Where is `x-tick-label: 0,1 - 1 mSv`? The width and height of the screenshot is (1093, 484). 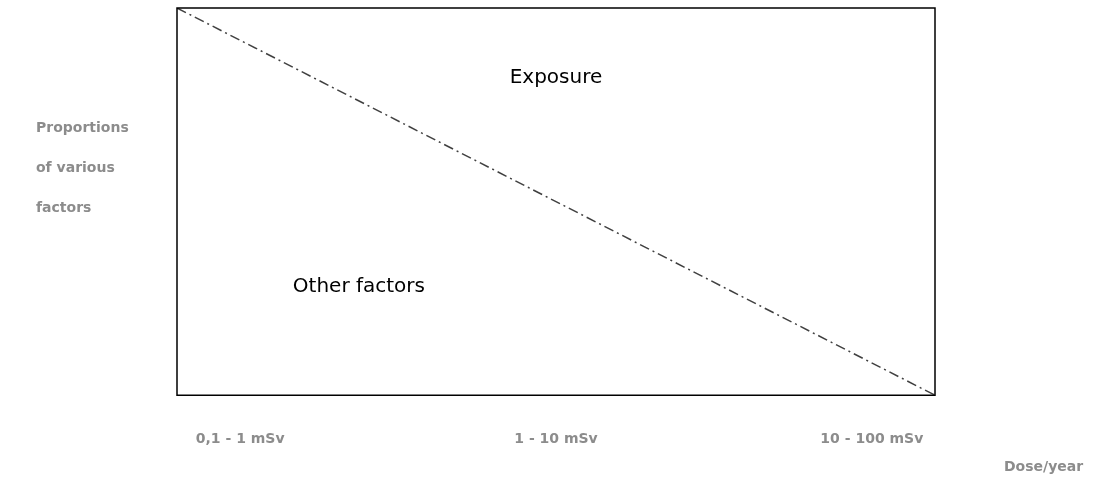
x-tick-label: 0,1 - 1 mSv is located at coordinates (240, 438).